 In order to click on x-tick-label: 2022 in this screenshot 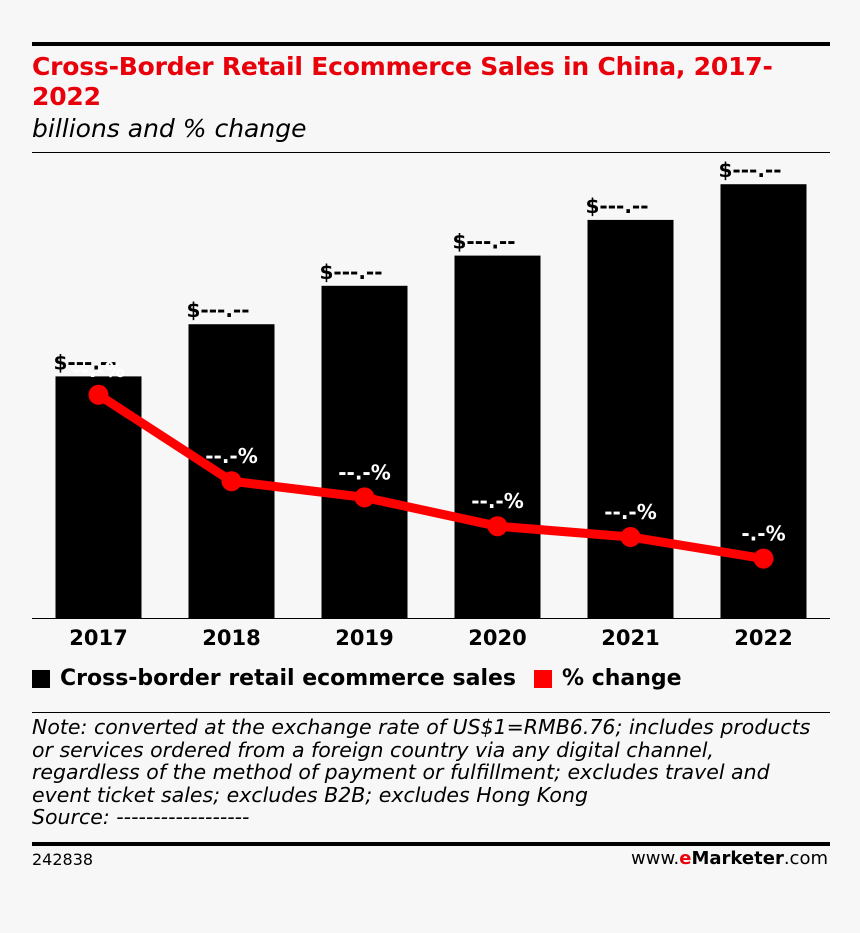, I will do `click(763, 638)`.